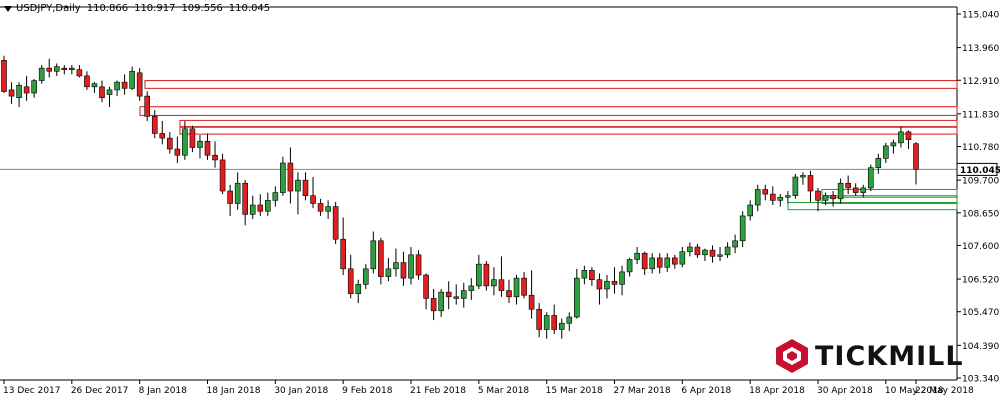 This screenshot has width=1000, height=404. I want to click on tickmill-logo: TICKMILL, so click(869, 356).